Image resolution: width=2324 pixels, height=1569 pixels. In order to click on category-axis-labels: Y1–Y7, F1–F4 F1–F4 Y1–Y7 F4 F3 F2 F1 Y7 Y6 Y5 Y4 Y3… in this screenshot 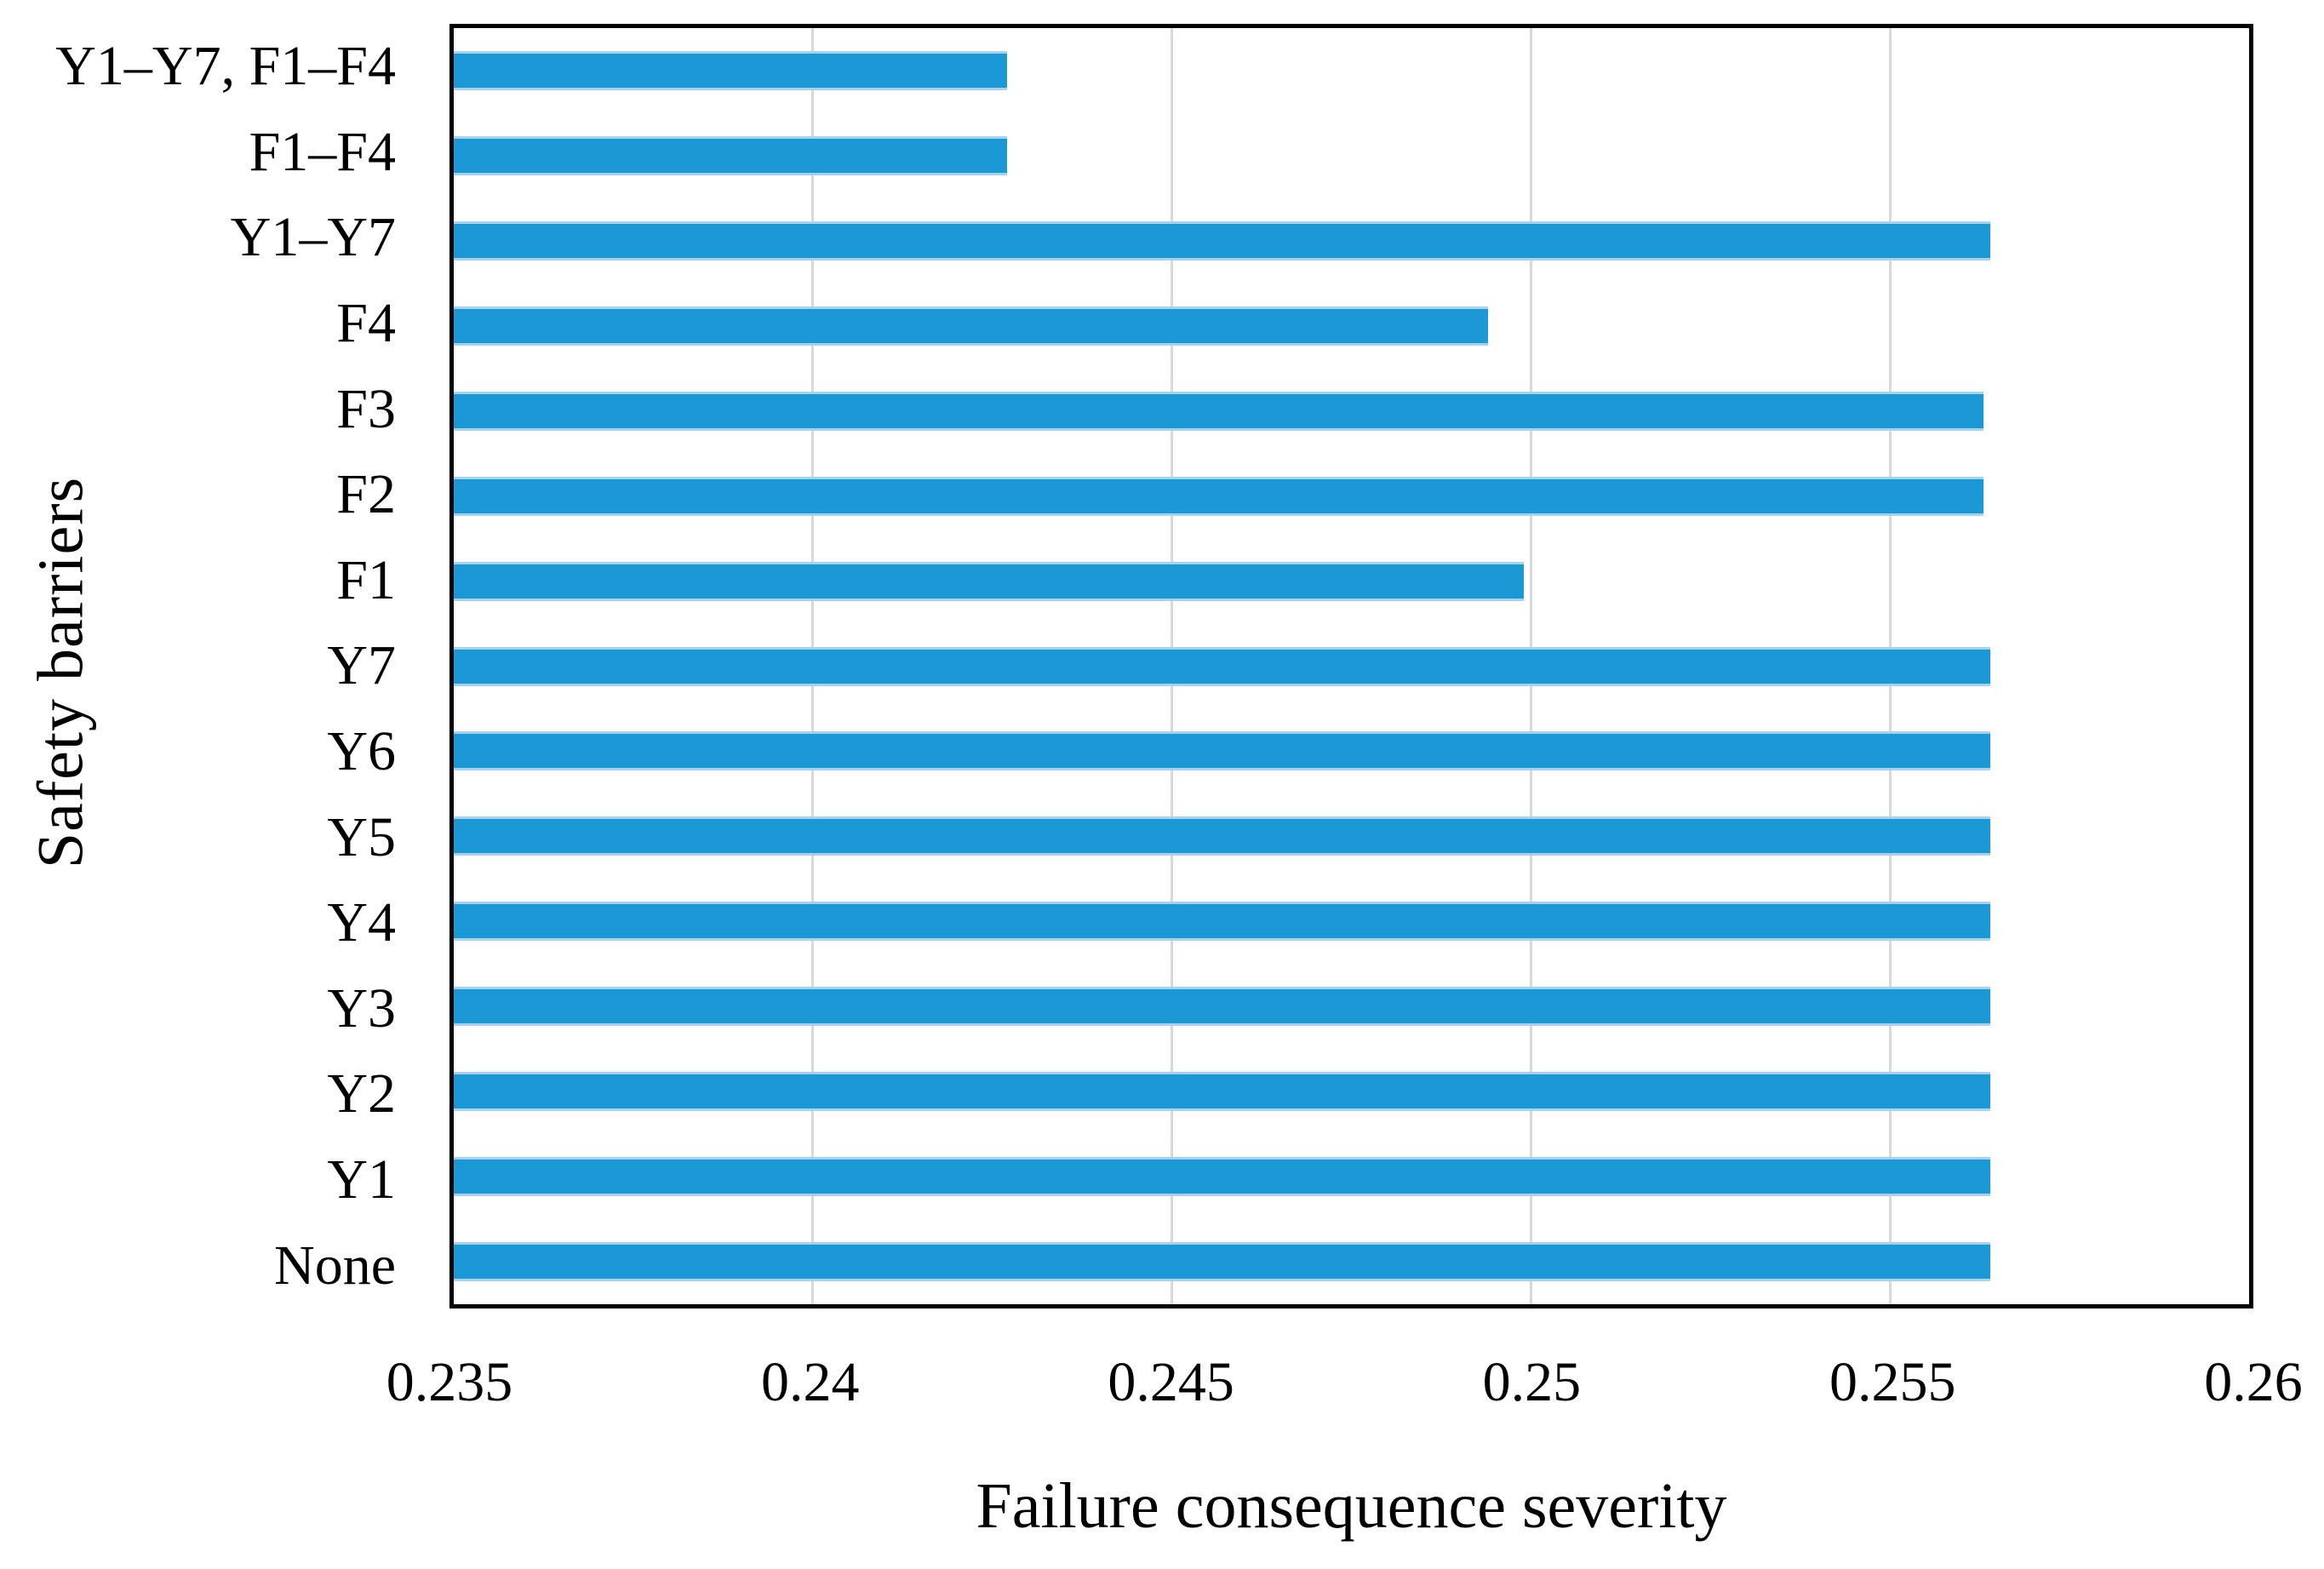, I will do `click(198, 666)`.